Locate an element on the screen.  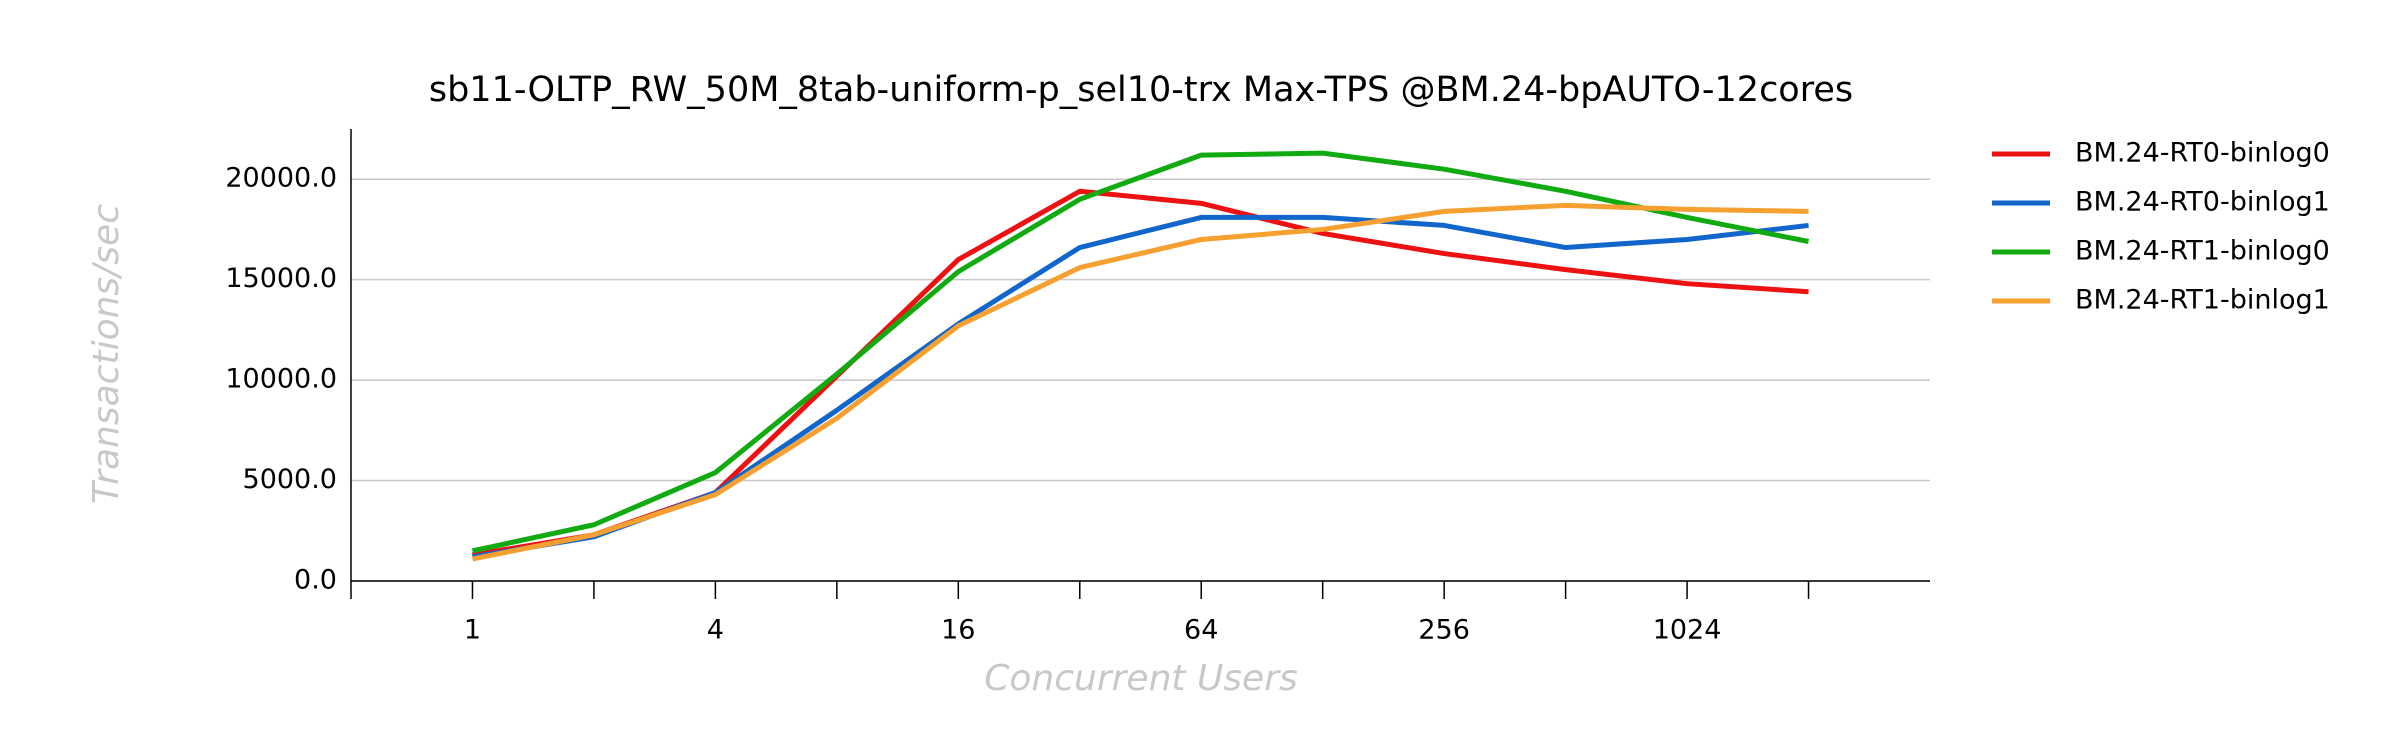
legend-label: BM.24-RT1-binlog0 is located at coordinates (2202, 251).